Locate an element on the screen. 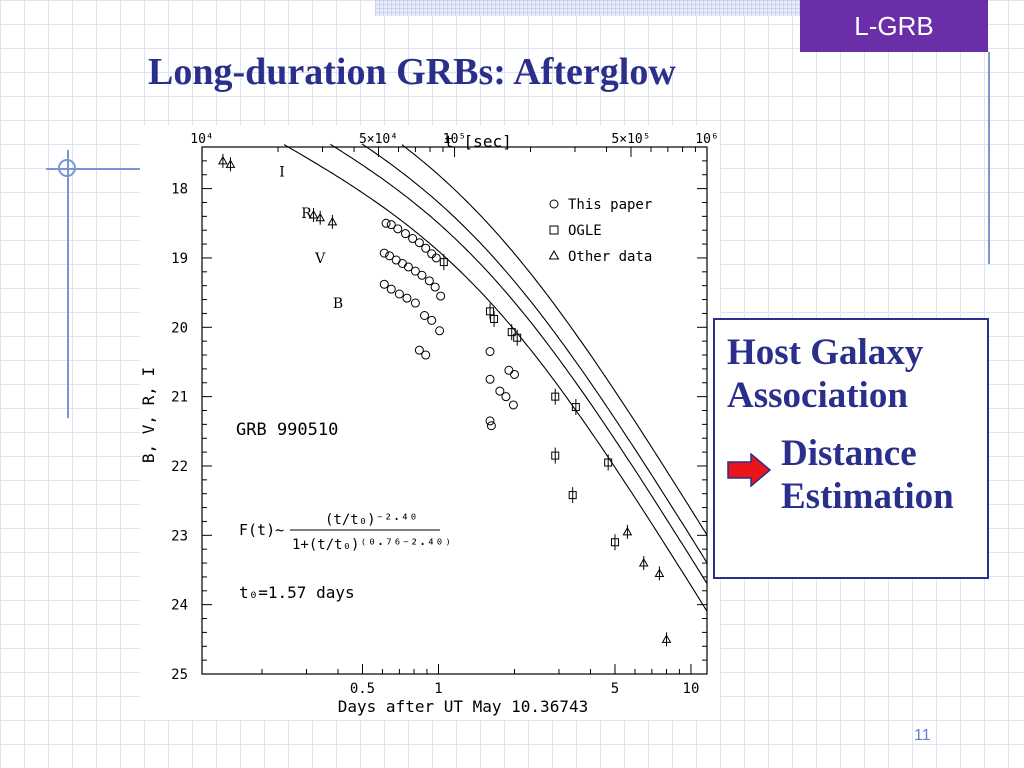 The width and height of the screenshot is (1024, 768). top-axis-label: t [sec] is located at coordinates (477, 141).